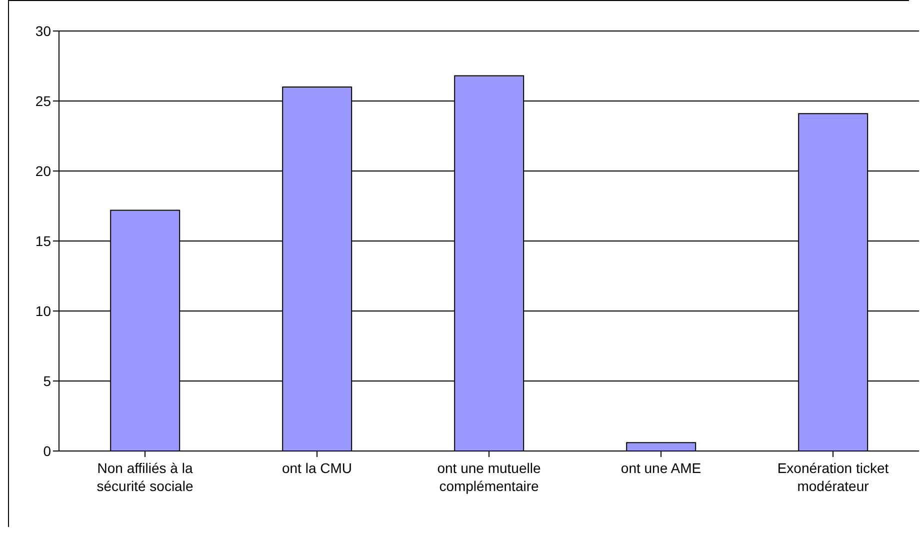 This screenshot has height=534, width=920. Describe the element at coordinates (43, 170) in the screenshot. I see `y-tick-label: 20` at that location.